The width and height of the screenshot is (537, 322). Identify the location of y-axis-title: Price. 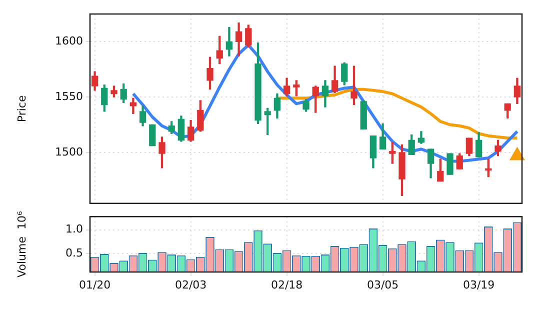
(21, 108).